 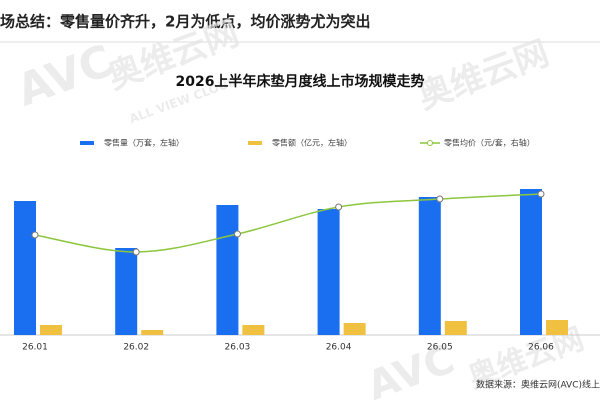 What do you see at coordinates (440, 348) in the screenshot?
I see `x-tick-label: 26.05` at bounding box center [440, 348].